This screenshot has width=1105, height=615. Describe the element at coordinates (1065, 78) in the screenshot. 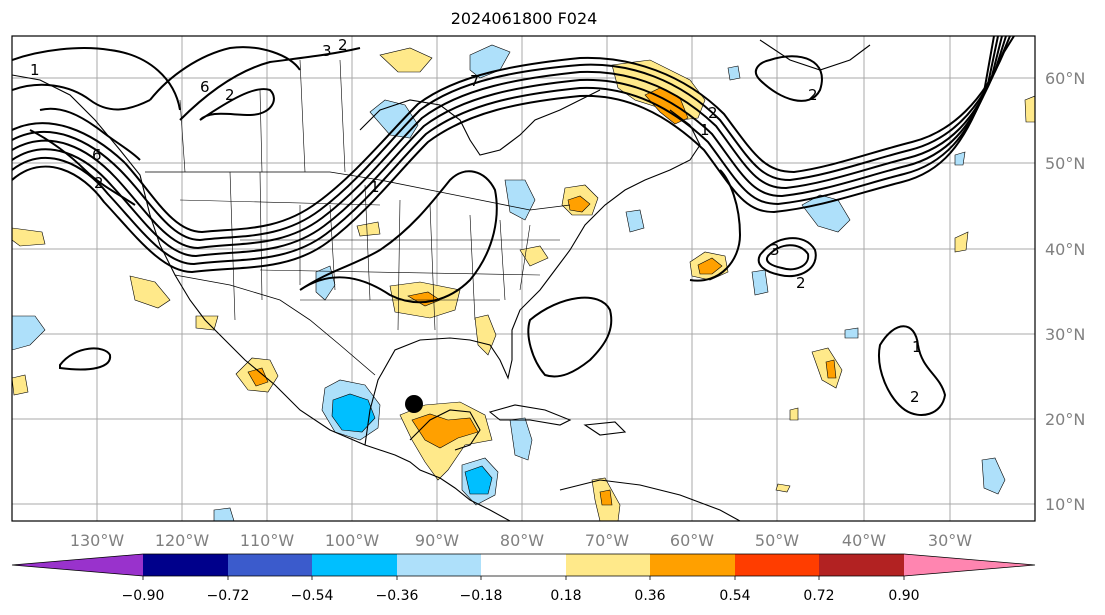

I see `lat-tick-label: 60°N` at that location.